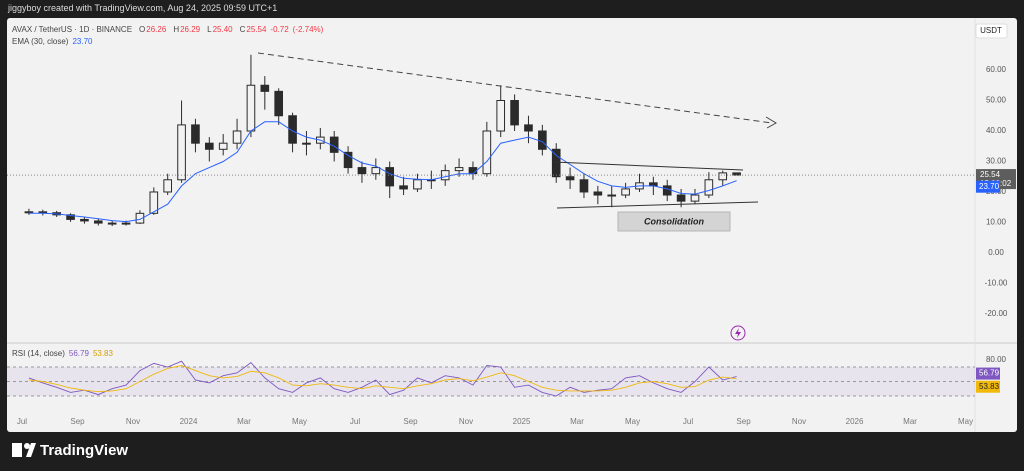 This screenshot has width=1024, height=471. I want to click on currency-button, so click(991, 31).